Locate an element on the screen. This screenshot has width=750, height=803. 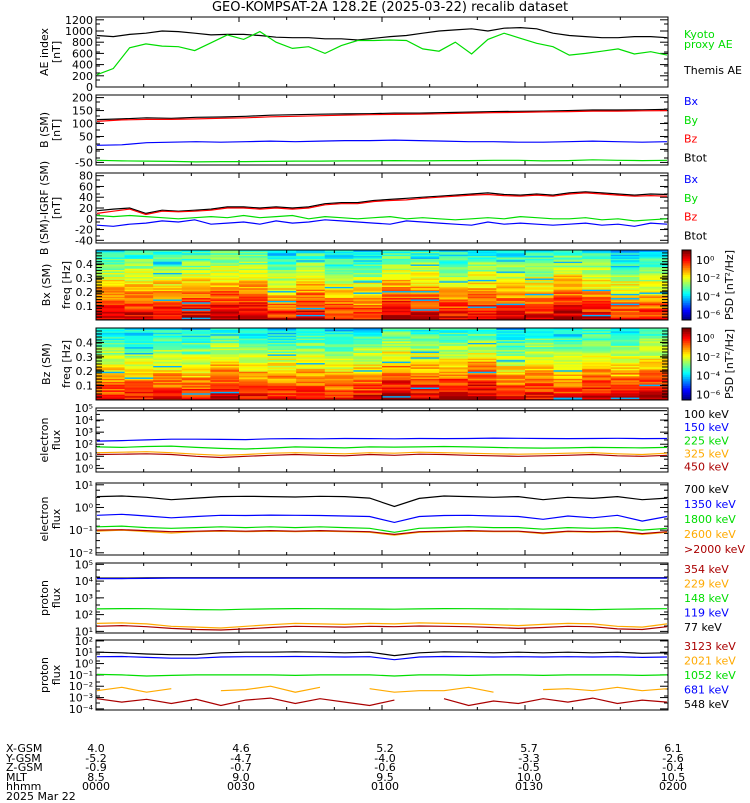
y-tick-label: 50 is located at coordinates (86, 136).